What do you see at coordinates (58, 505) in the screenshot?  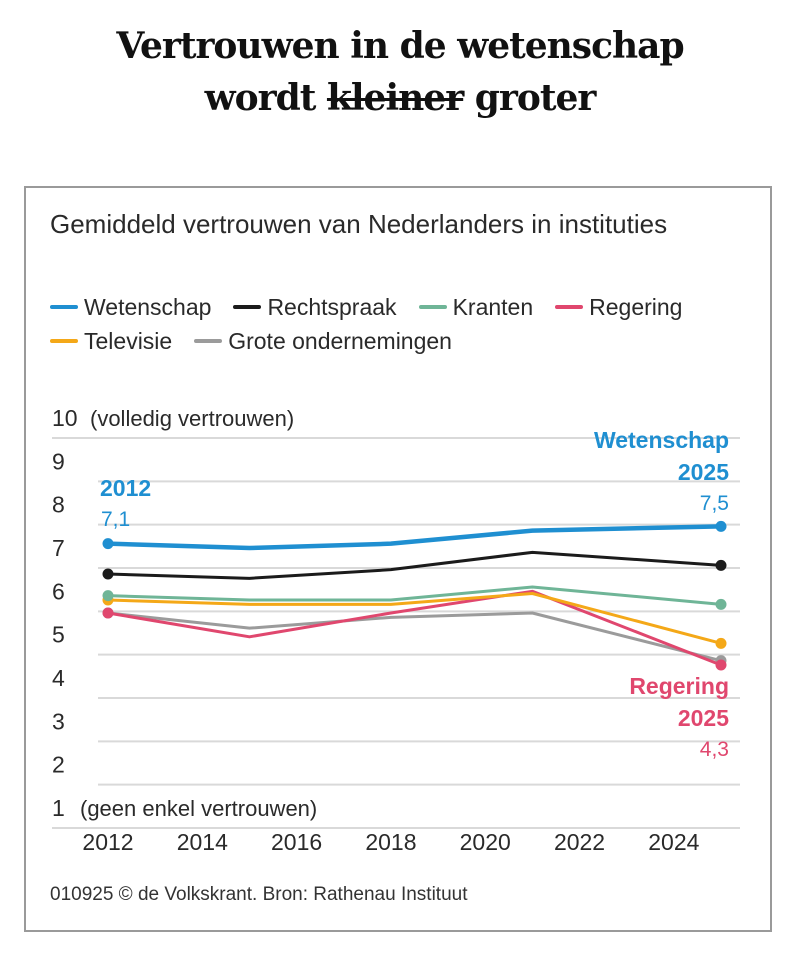 I see `y-tick-8: 8` at bounding box center [58, 505].